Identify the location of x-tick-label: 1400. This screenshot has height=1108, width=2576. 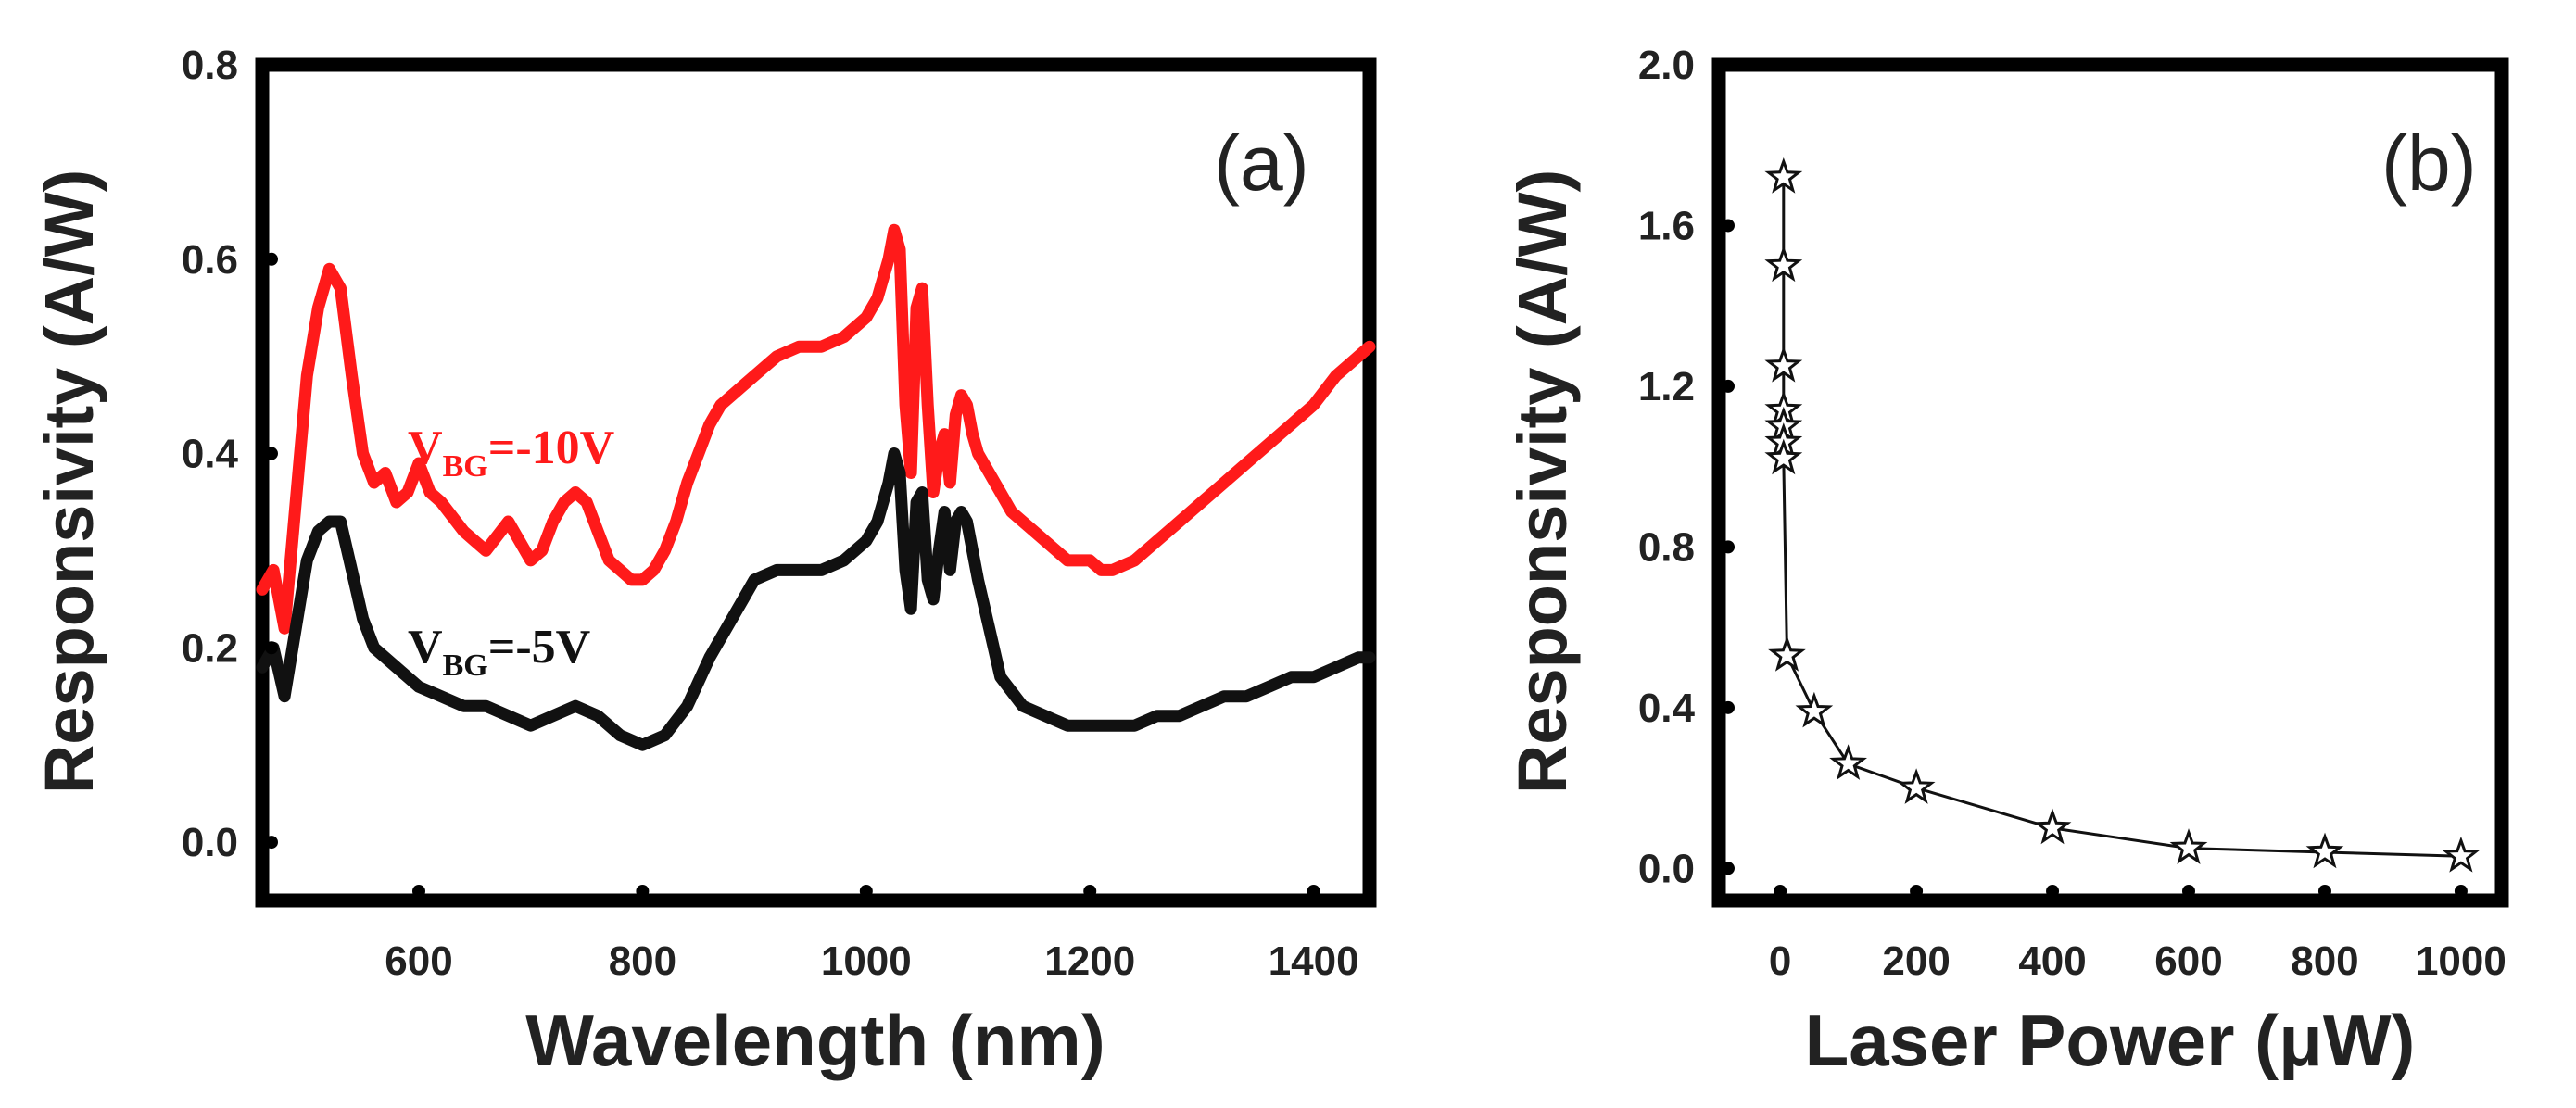
(1314, 961).